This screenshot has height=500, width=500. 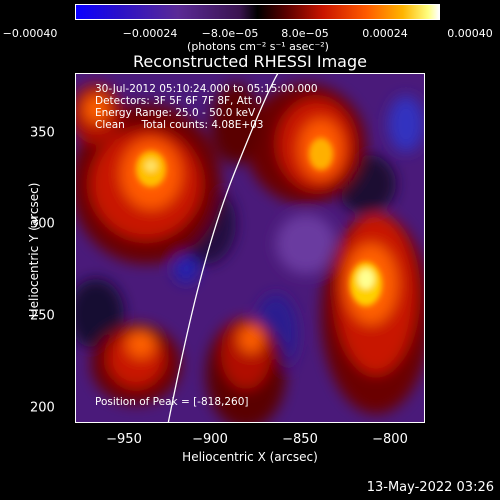 What do you see at coordinates (300, 439) in the screenshot?
I see `x-tick-label: −850` at bounding box center [300, 439].